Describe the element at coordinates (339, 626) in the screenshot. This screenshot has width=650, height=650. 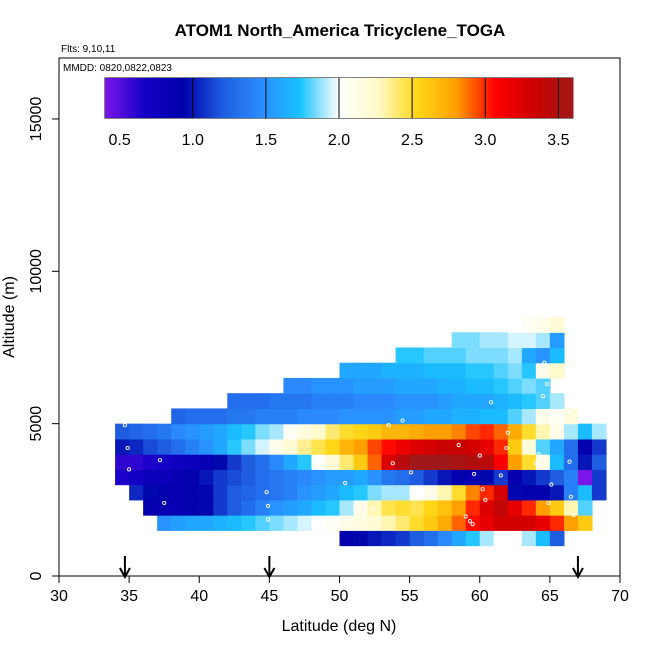
I see `x-axis-label: Latitude (deg N)` at that location.